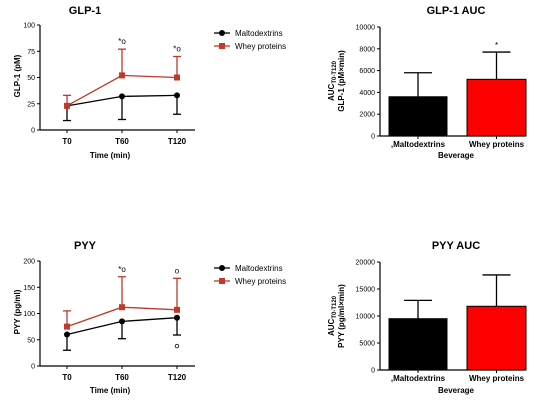  What do you see at coordinates (332, 315) in the screenshot?
I see `pyy-auc-y-axis-label-auc: AUCT0-T120` at bounding box center [332, 315].